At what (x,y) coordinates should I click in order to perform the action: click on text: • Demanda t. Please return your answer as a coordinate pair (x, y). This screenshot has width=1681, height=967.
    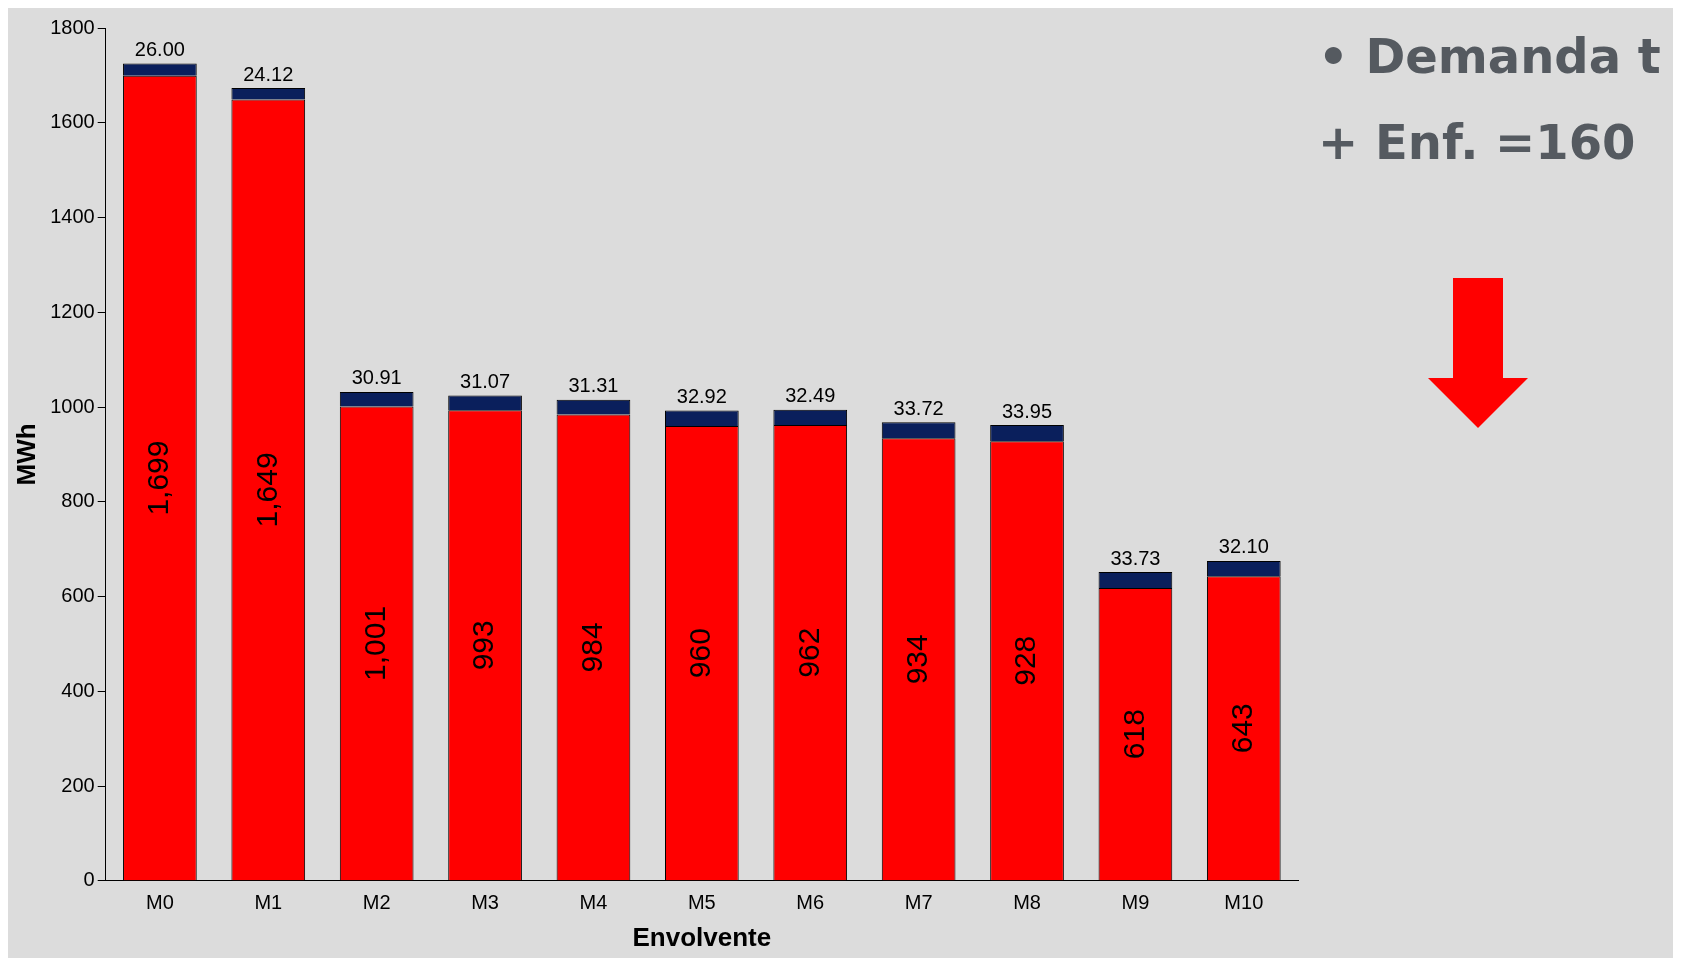
    Looking at the image, I should click on (1490, 56).